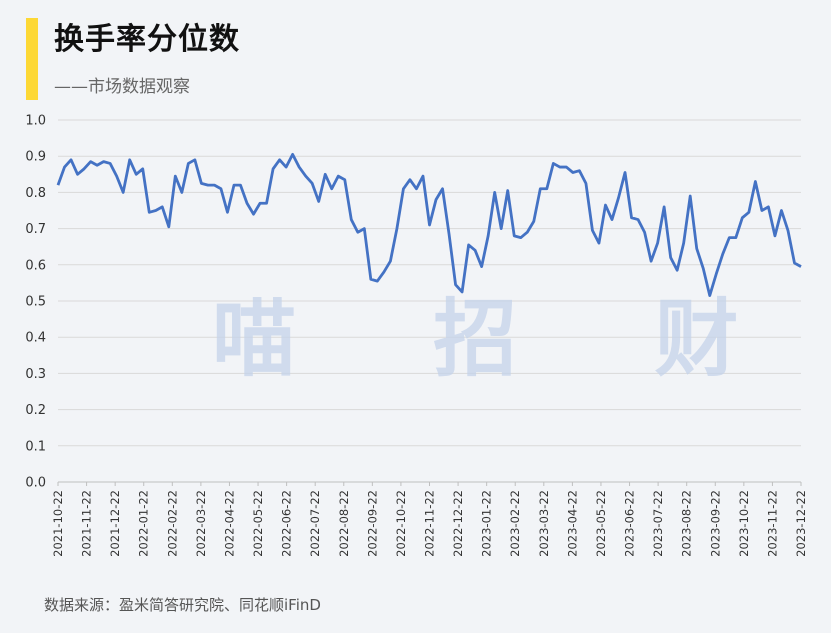 The width and height of the screenshot is (831, 633). I want to click on y-tick-label: 0.4, so click(35, 338).